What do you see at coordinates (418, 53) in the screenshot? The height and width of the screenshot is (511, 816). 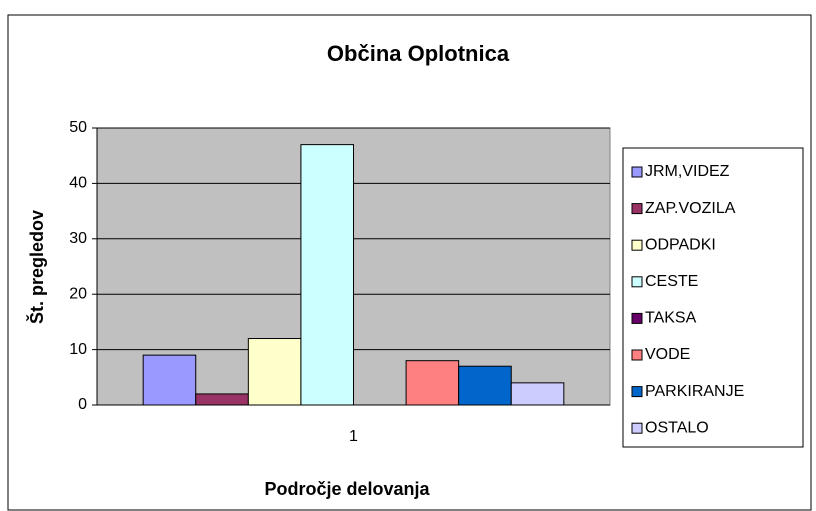 I see `chart-title: Občina Oplotnica` at bounding box center [418, 53].